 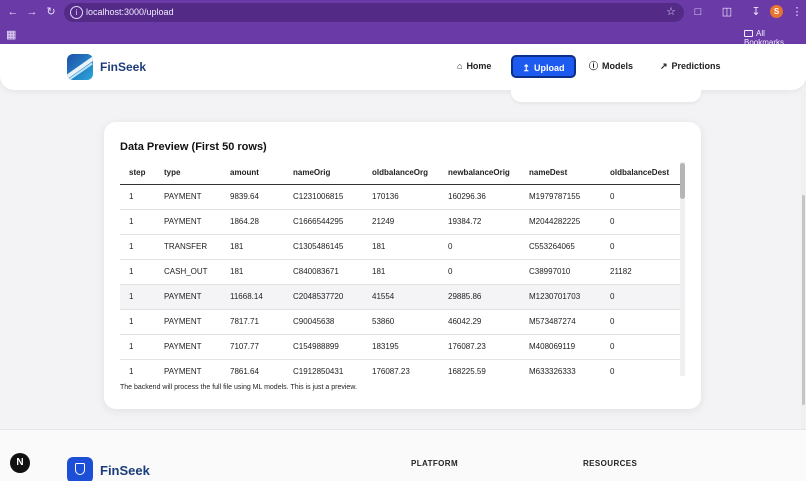 What do you see at coordinates (560, 272) in the screenshot?
I see `table-cell: C38997010` at bounding box center [560, 272].